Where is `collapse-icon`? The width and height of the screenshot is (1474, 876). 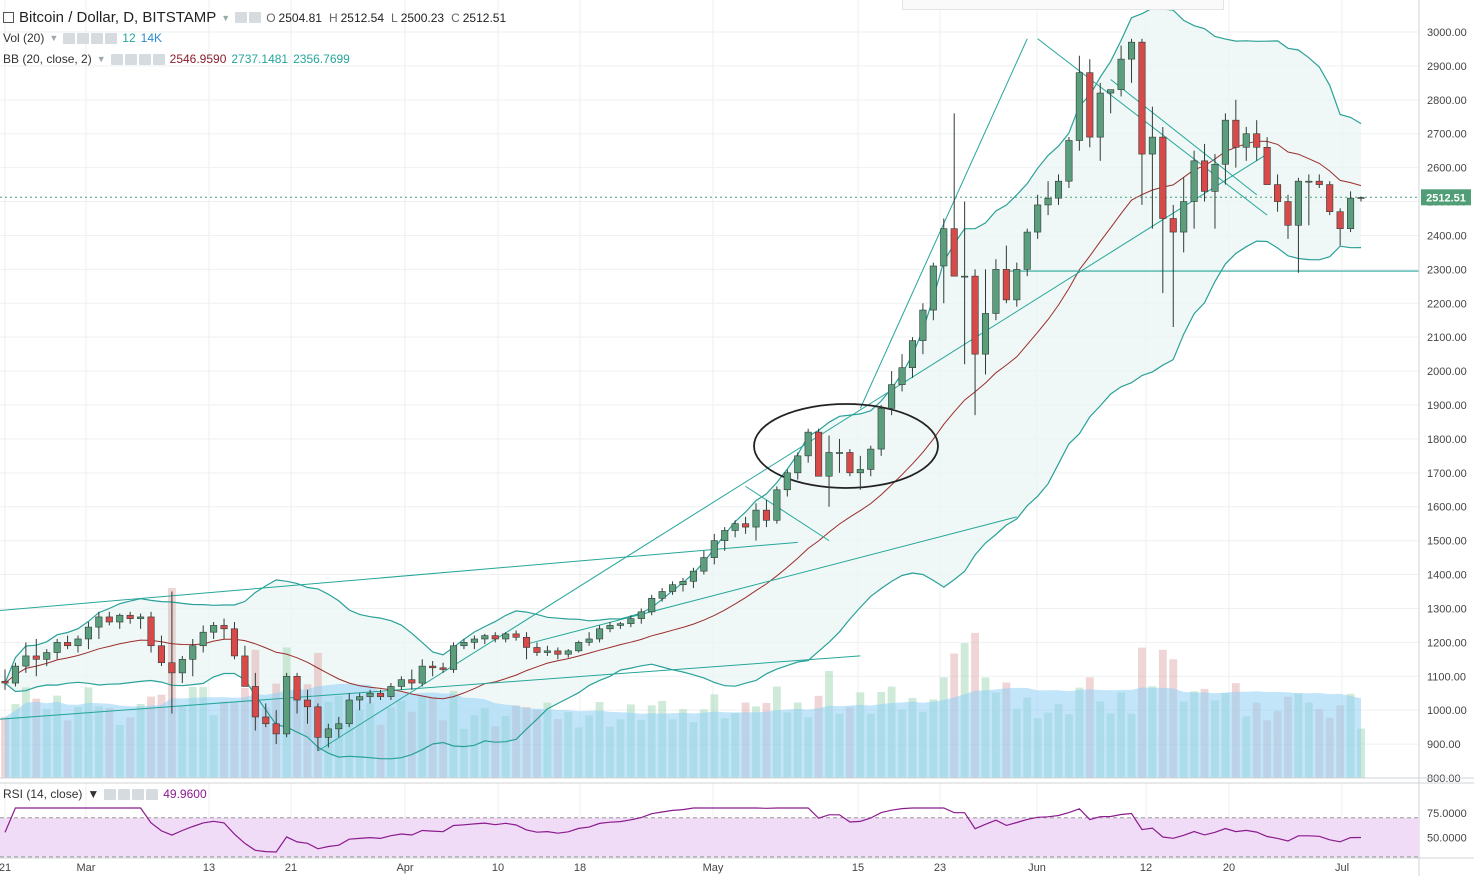 collapse-icon is located at coordinates (8, 17).